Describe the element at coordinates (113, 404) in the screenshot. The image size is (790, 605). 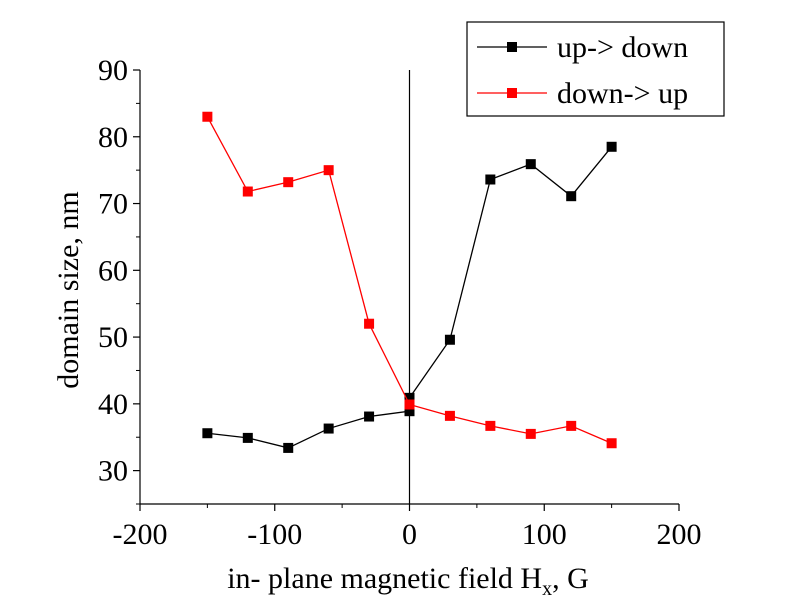
I see `y-tick-label: 40` at that location.